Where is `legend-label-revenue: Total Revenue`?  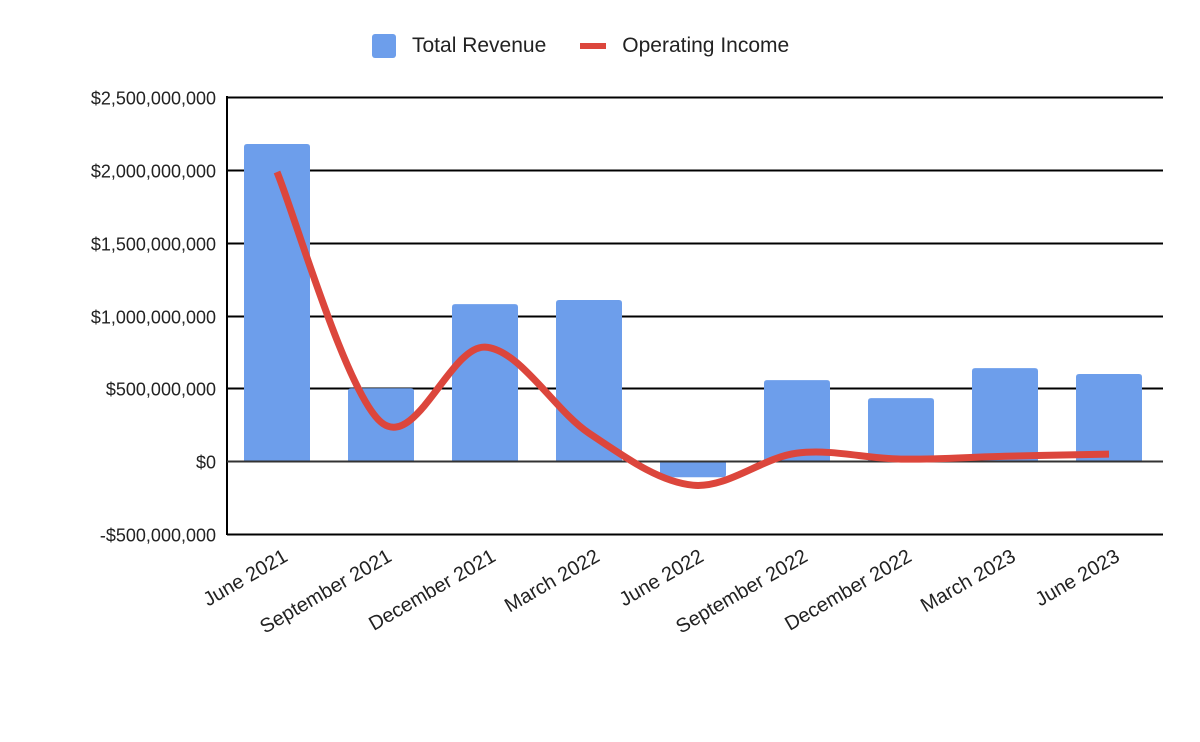 legend-label-revenue: Total Revenue is located at coordinates (479, 45).